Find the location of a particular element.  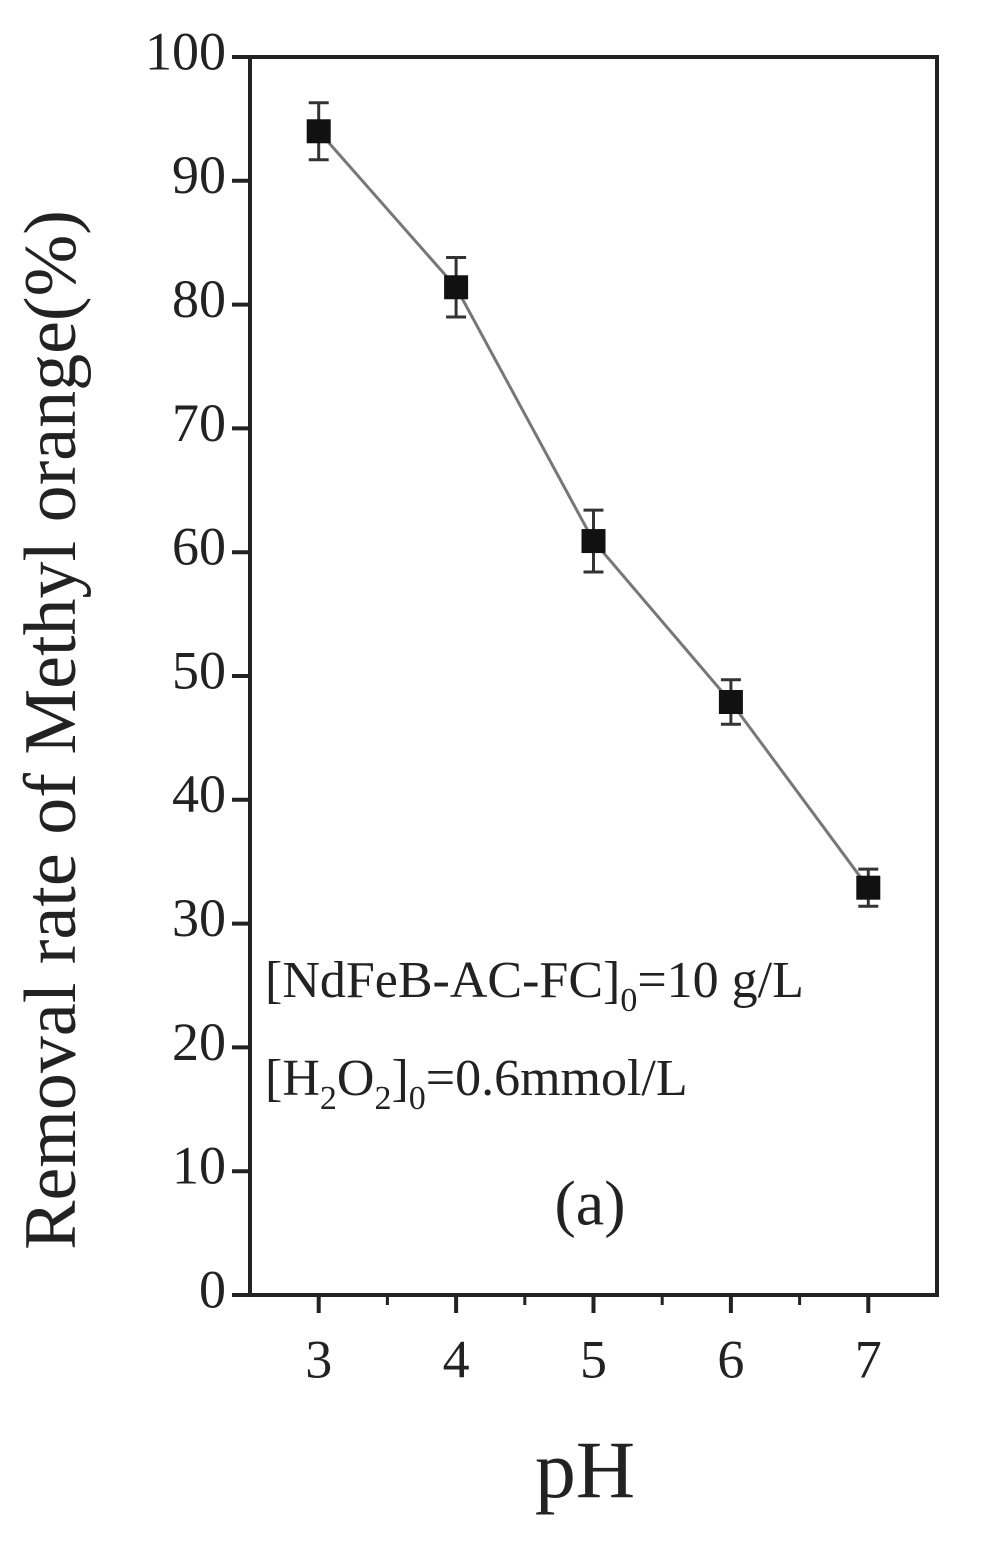

annotation: [H2O2]0=0.6mmol/L is located at coordinates (476, 1083).